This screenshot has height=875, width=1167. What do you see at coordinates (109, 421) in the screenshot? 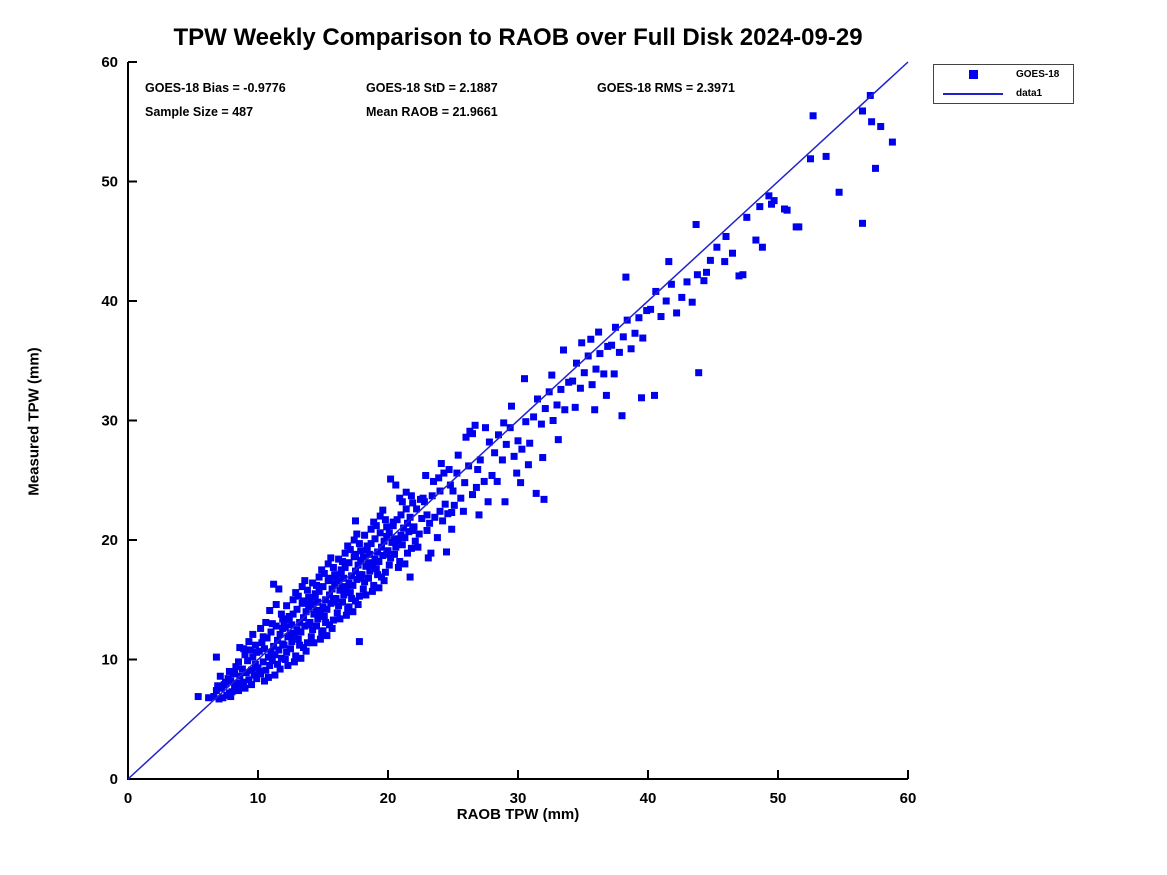
I see `y-tick-label: 30` at bounding box center [109, 421].